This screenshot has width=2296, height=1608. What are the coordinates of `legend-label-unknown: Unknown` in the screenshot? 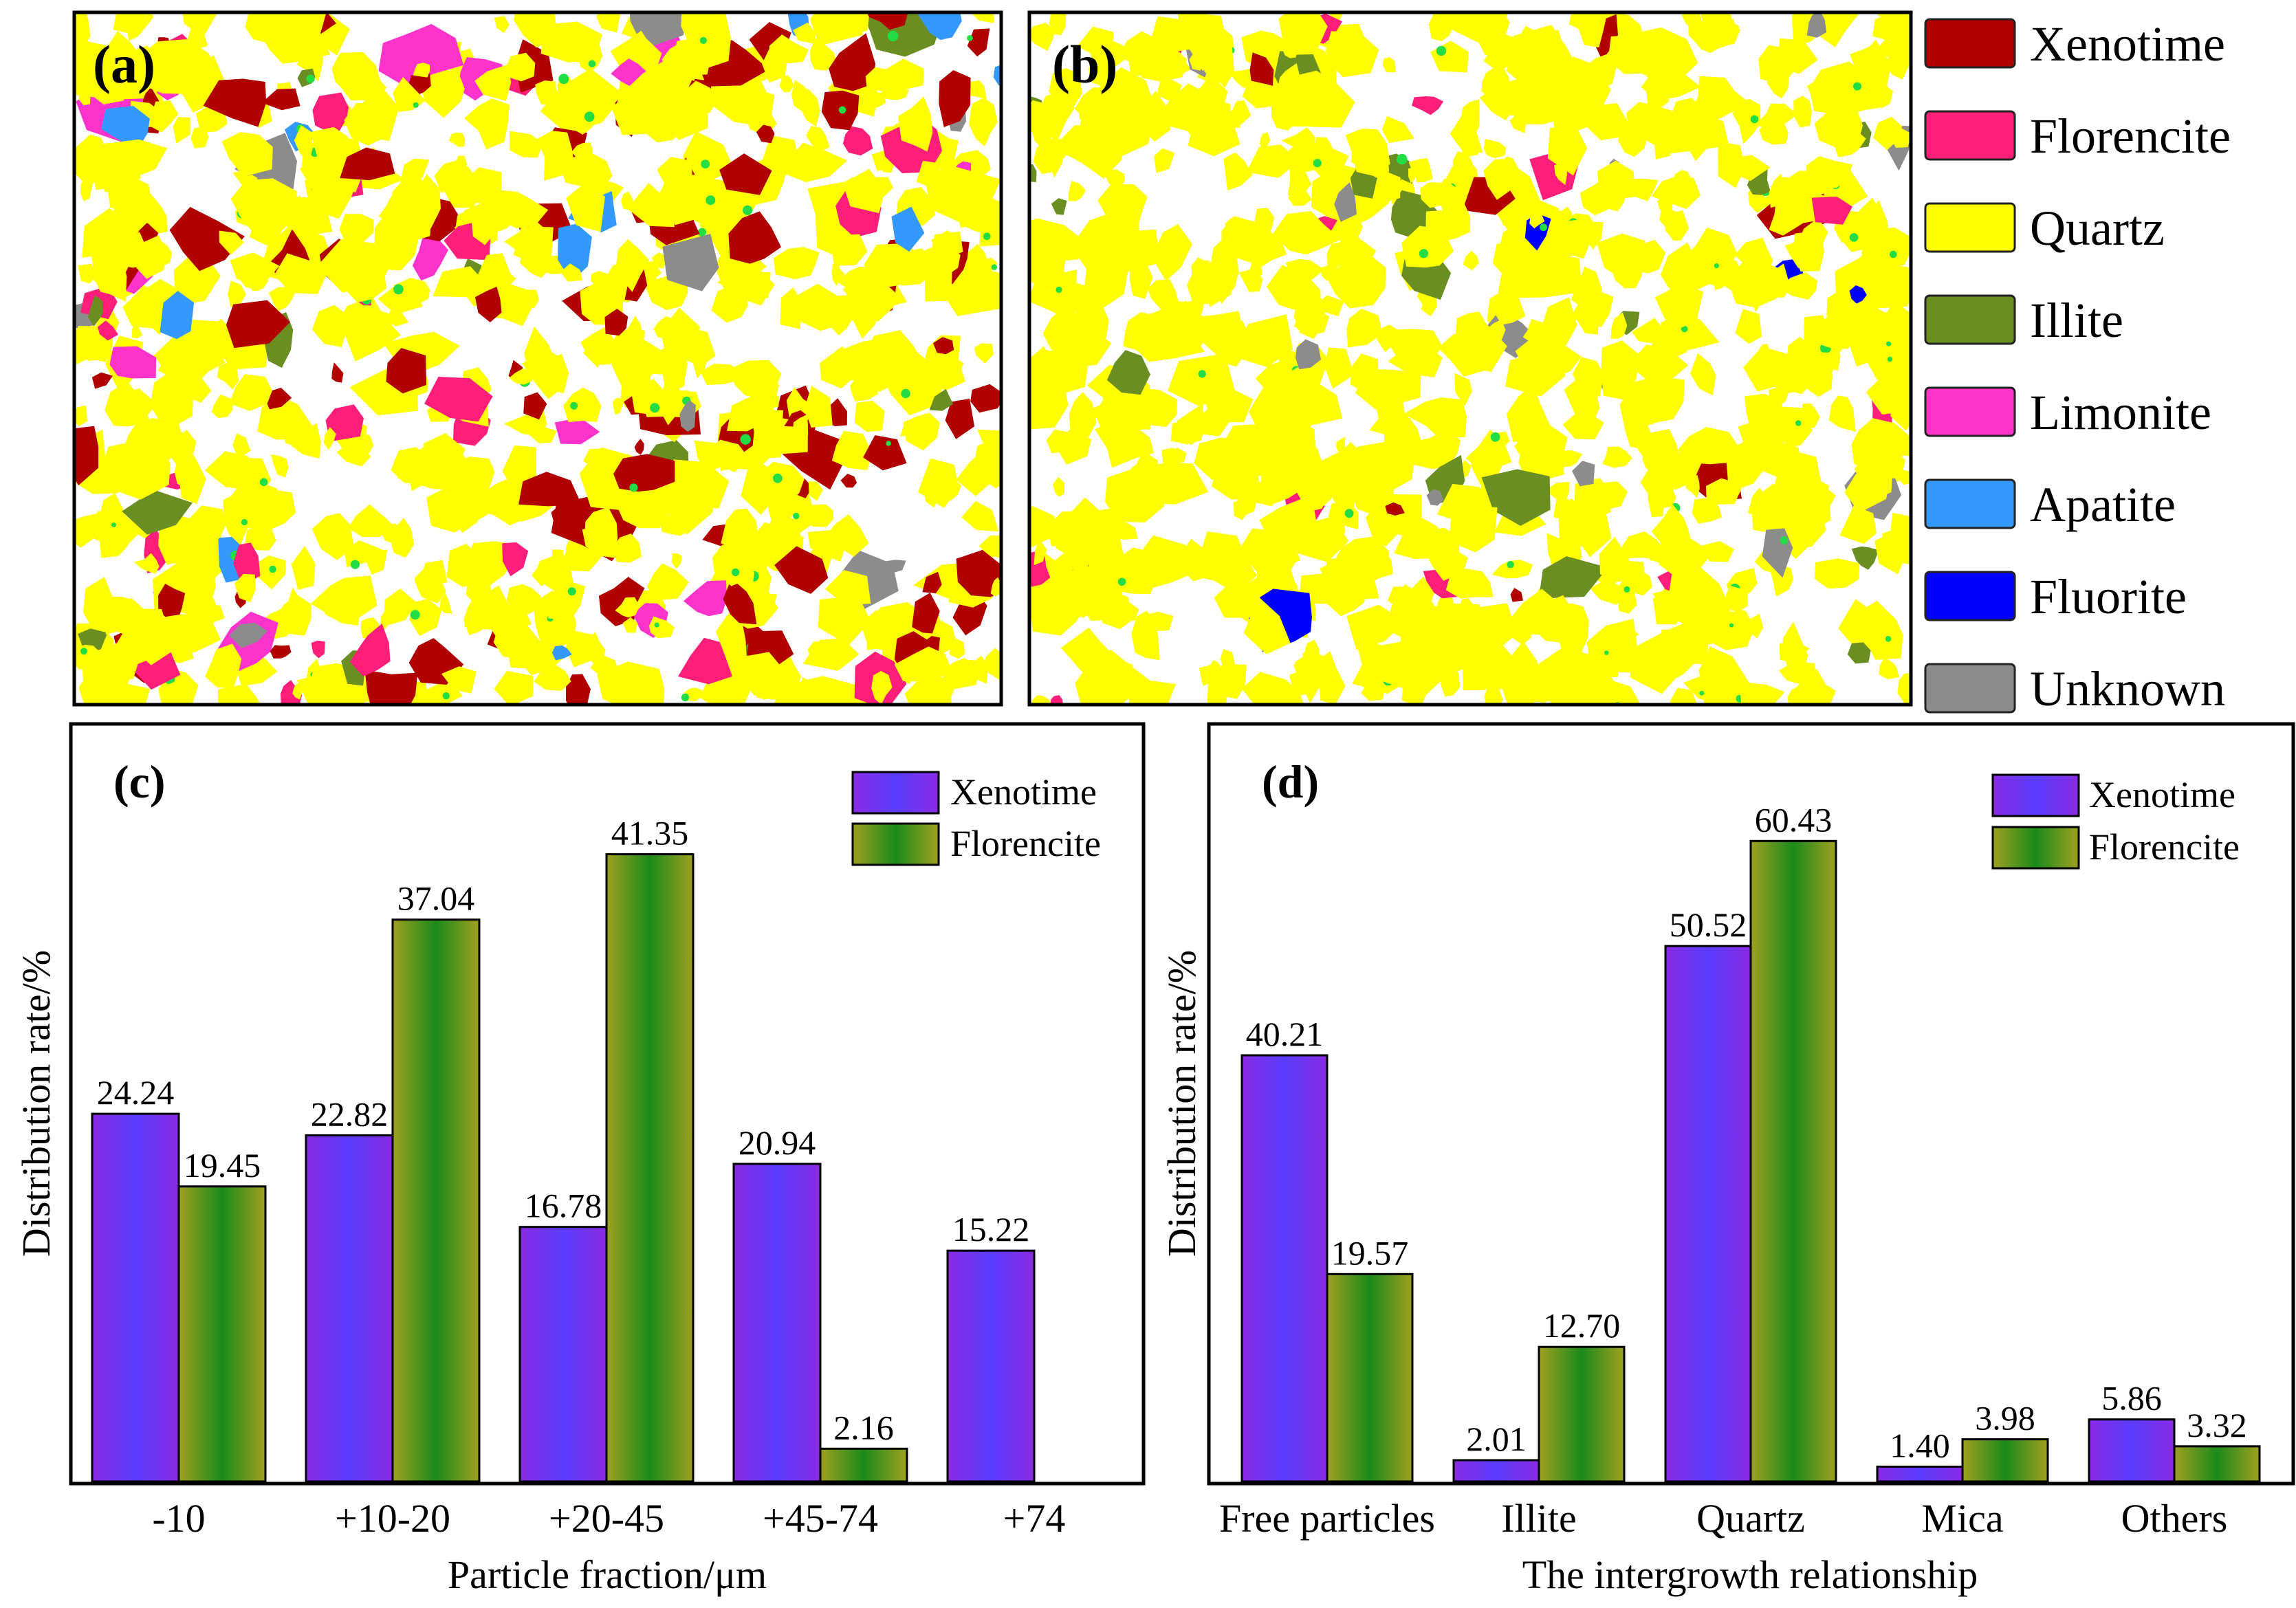 It's located at (2127, 688).